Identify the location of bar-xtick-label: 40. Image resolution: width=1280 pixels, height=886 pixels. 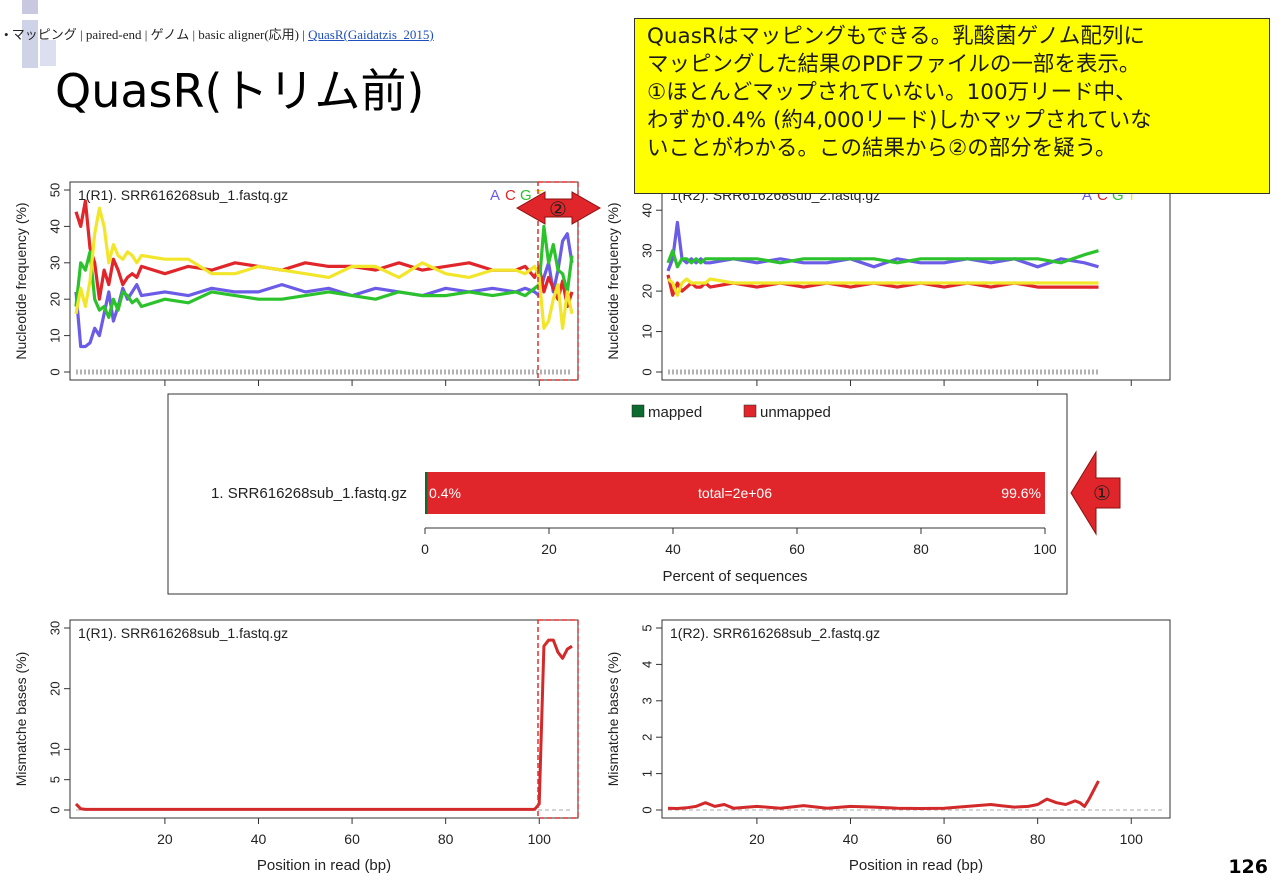
(673, 549).